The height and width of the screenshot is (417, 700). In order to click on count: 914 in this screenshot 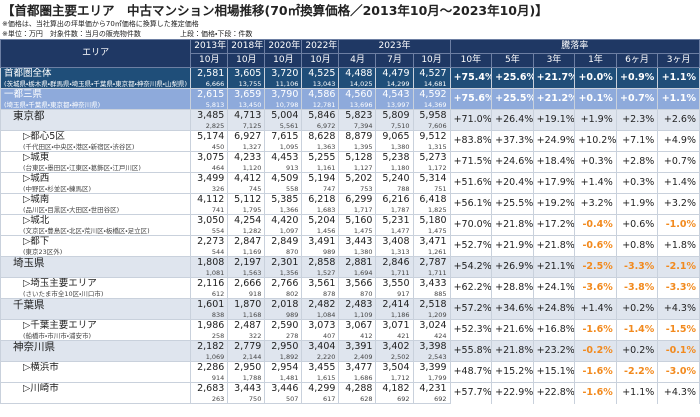, I will do `click(209, 378)`.